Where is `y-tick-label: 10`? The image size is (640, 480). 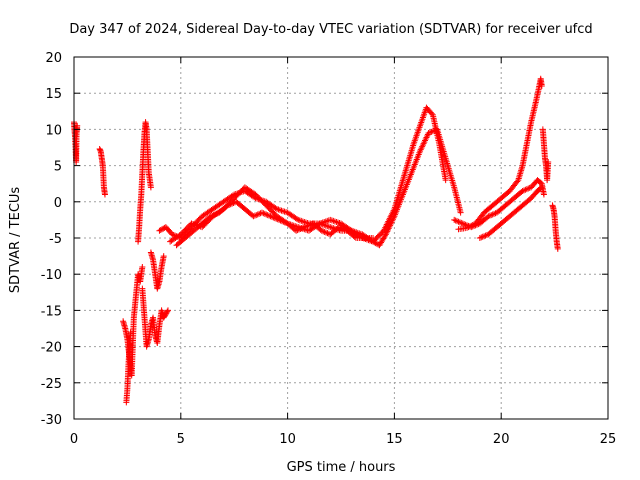
y-tick-label: 10 is located at coordinates (53, 130).